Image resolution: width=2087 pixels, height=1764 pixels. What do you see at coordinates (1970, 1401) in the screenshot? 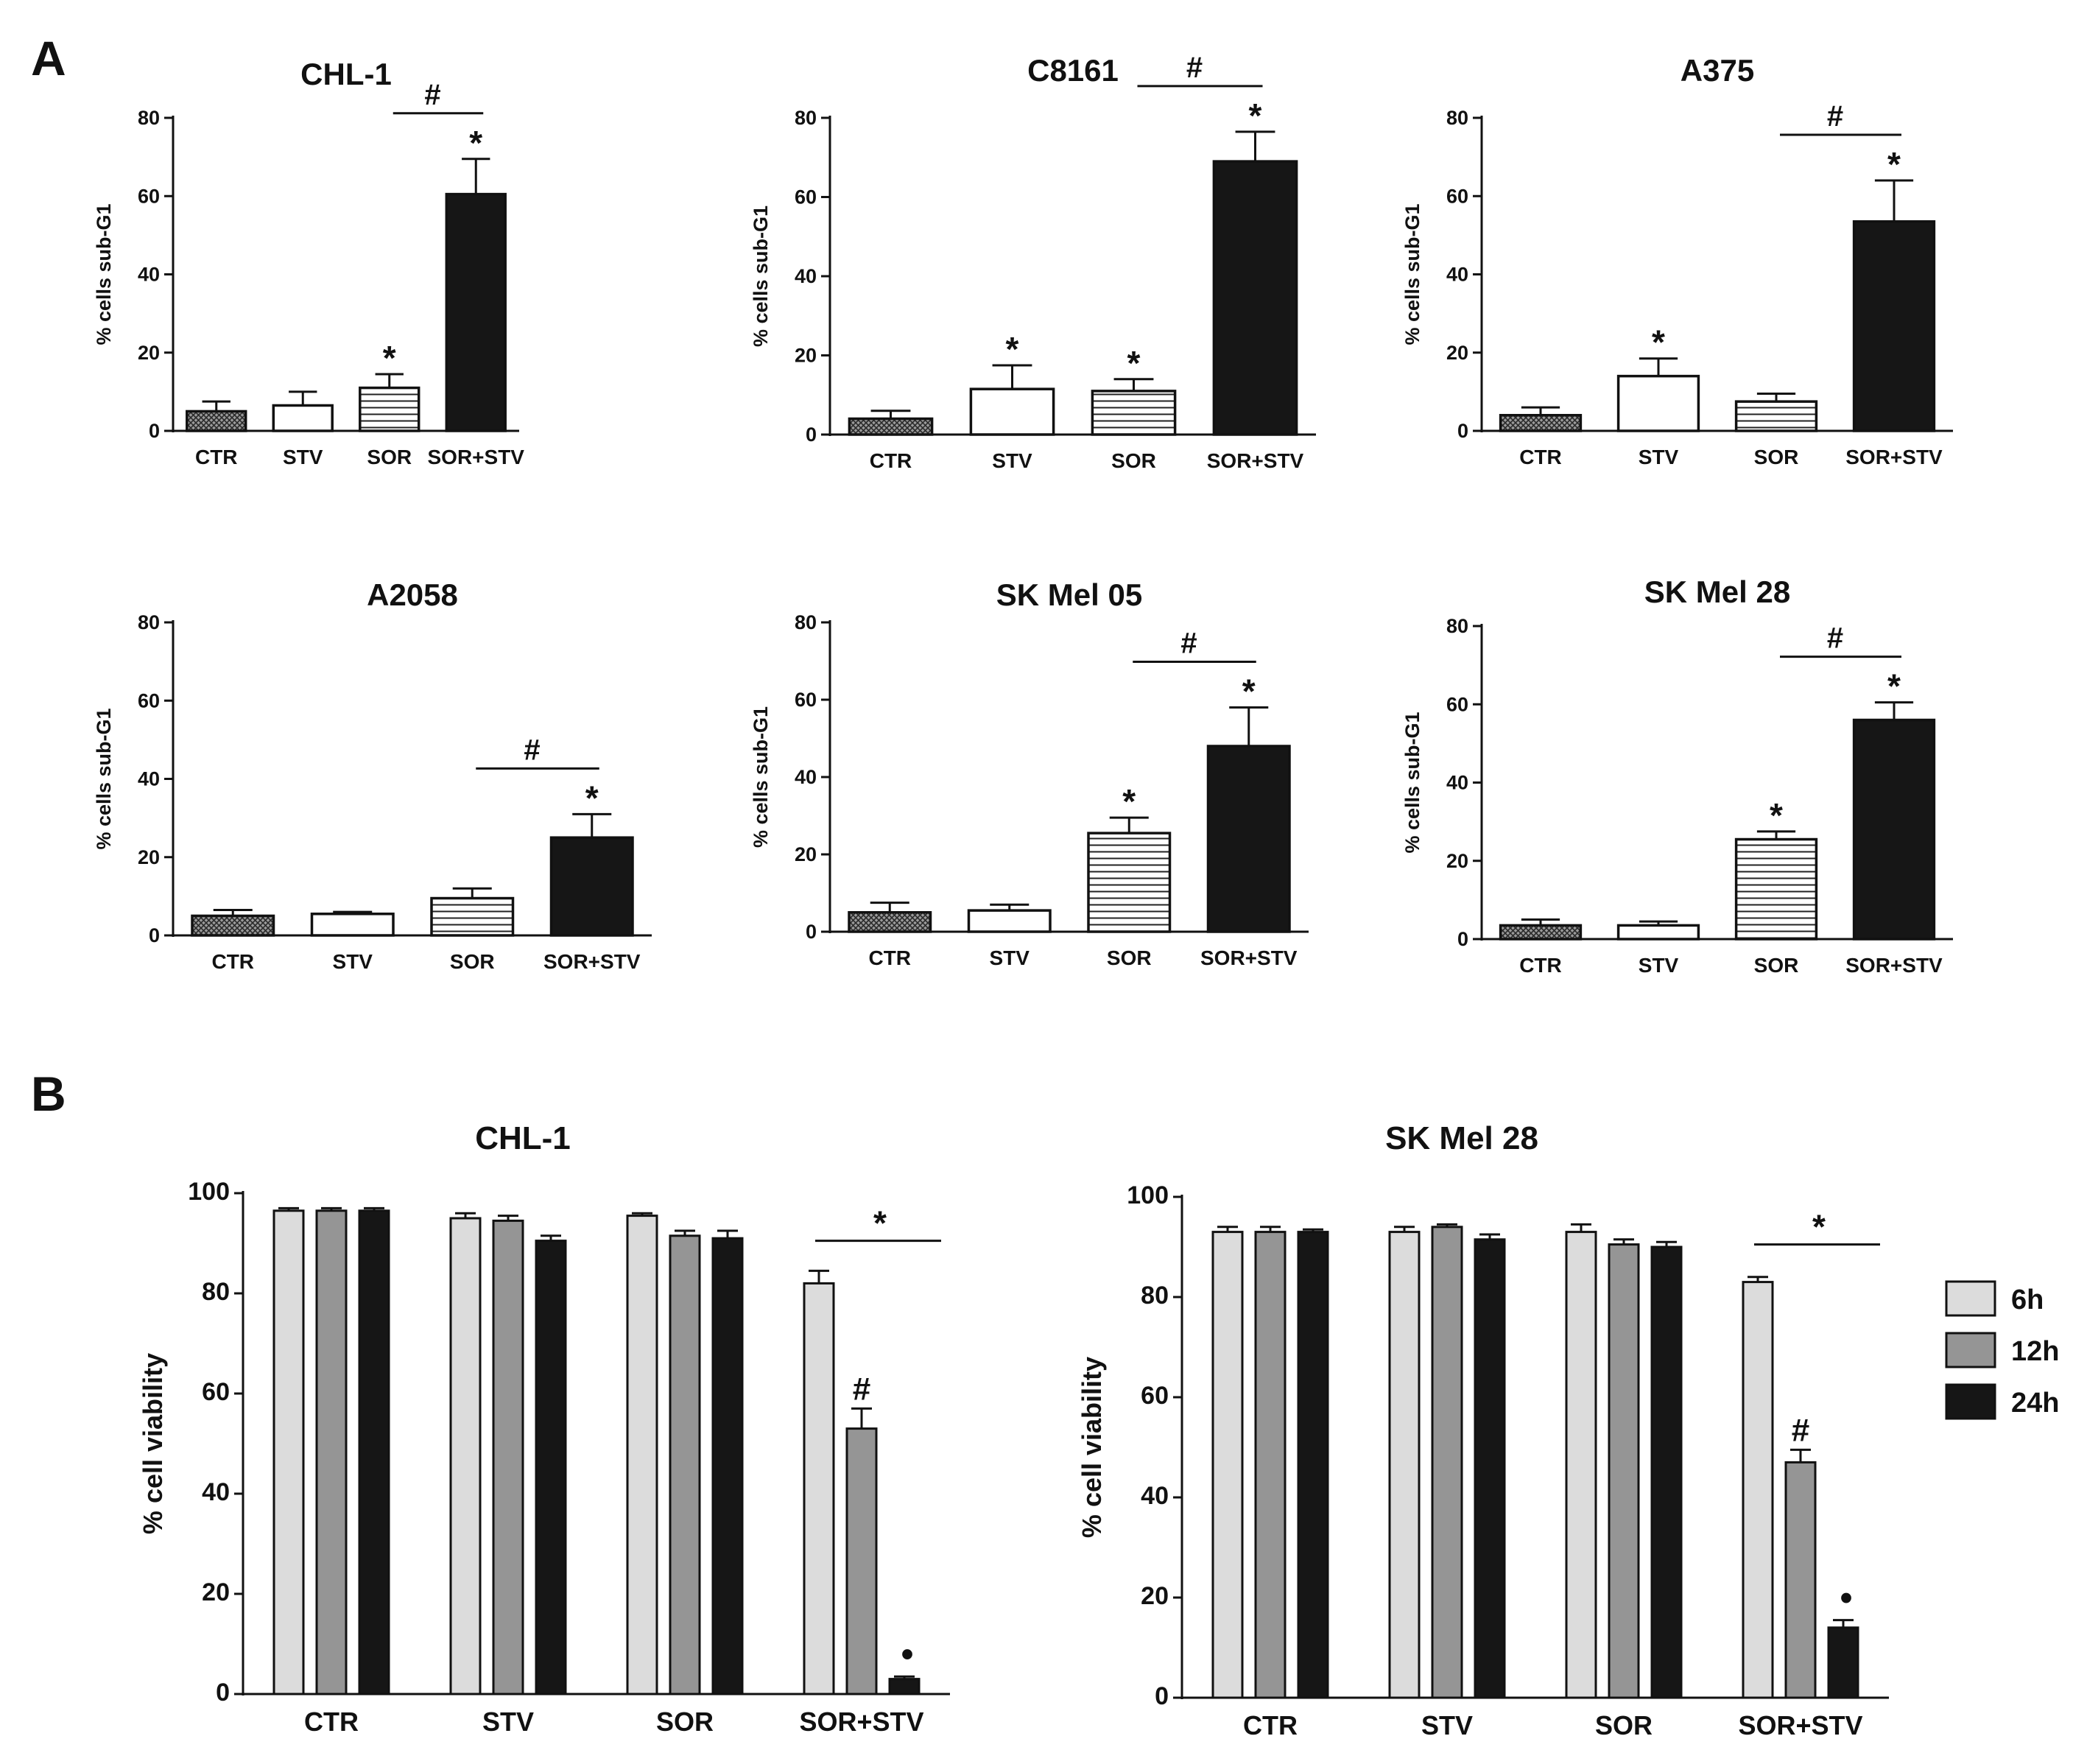
I see `legend-swatch-24h` at bounding box center [1970, 1401].